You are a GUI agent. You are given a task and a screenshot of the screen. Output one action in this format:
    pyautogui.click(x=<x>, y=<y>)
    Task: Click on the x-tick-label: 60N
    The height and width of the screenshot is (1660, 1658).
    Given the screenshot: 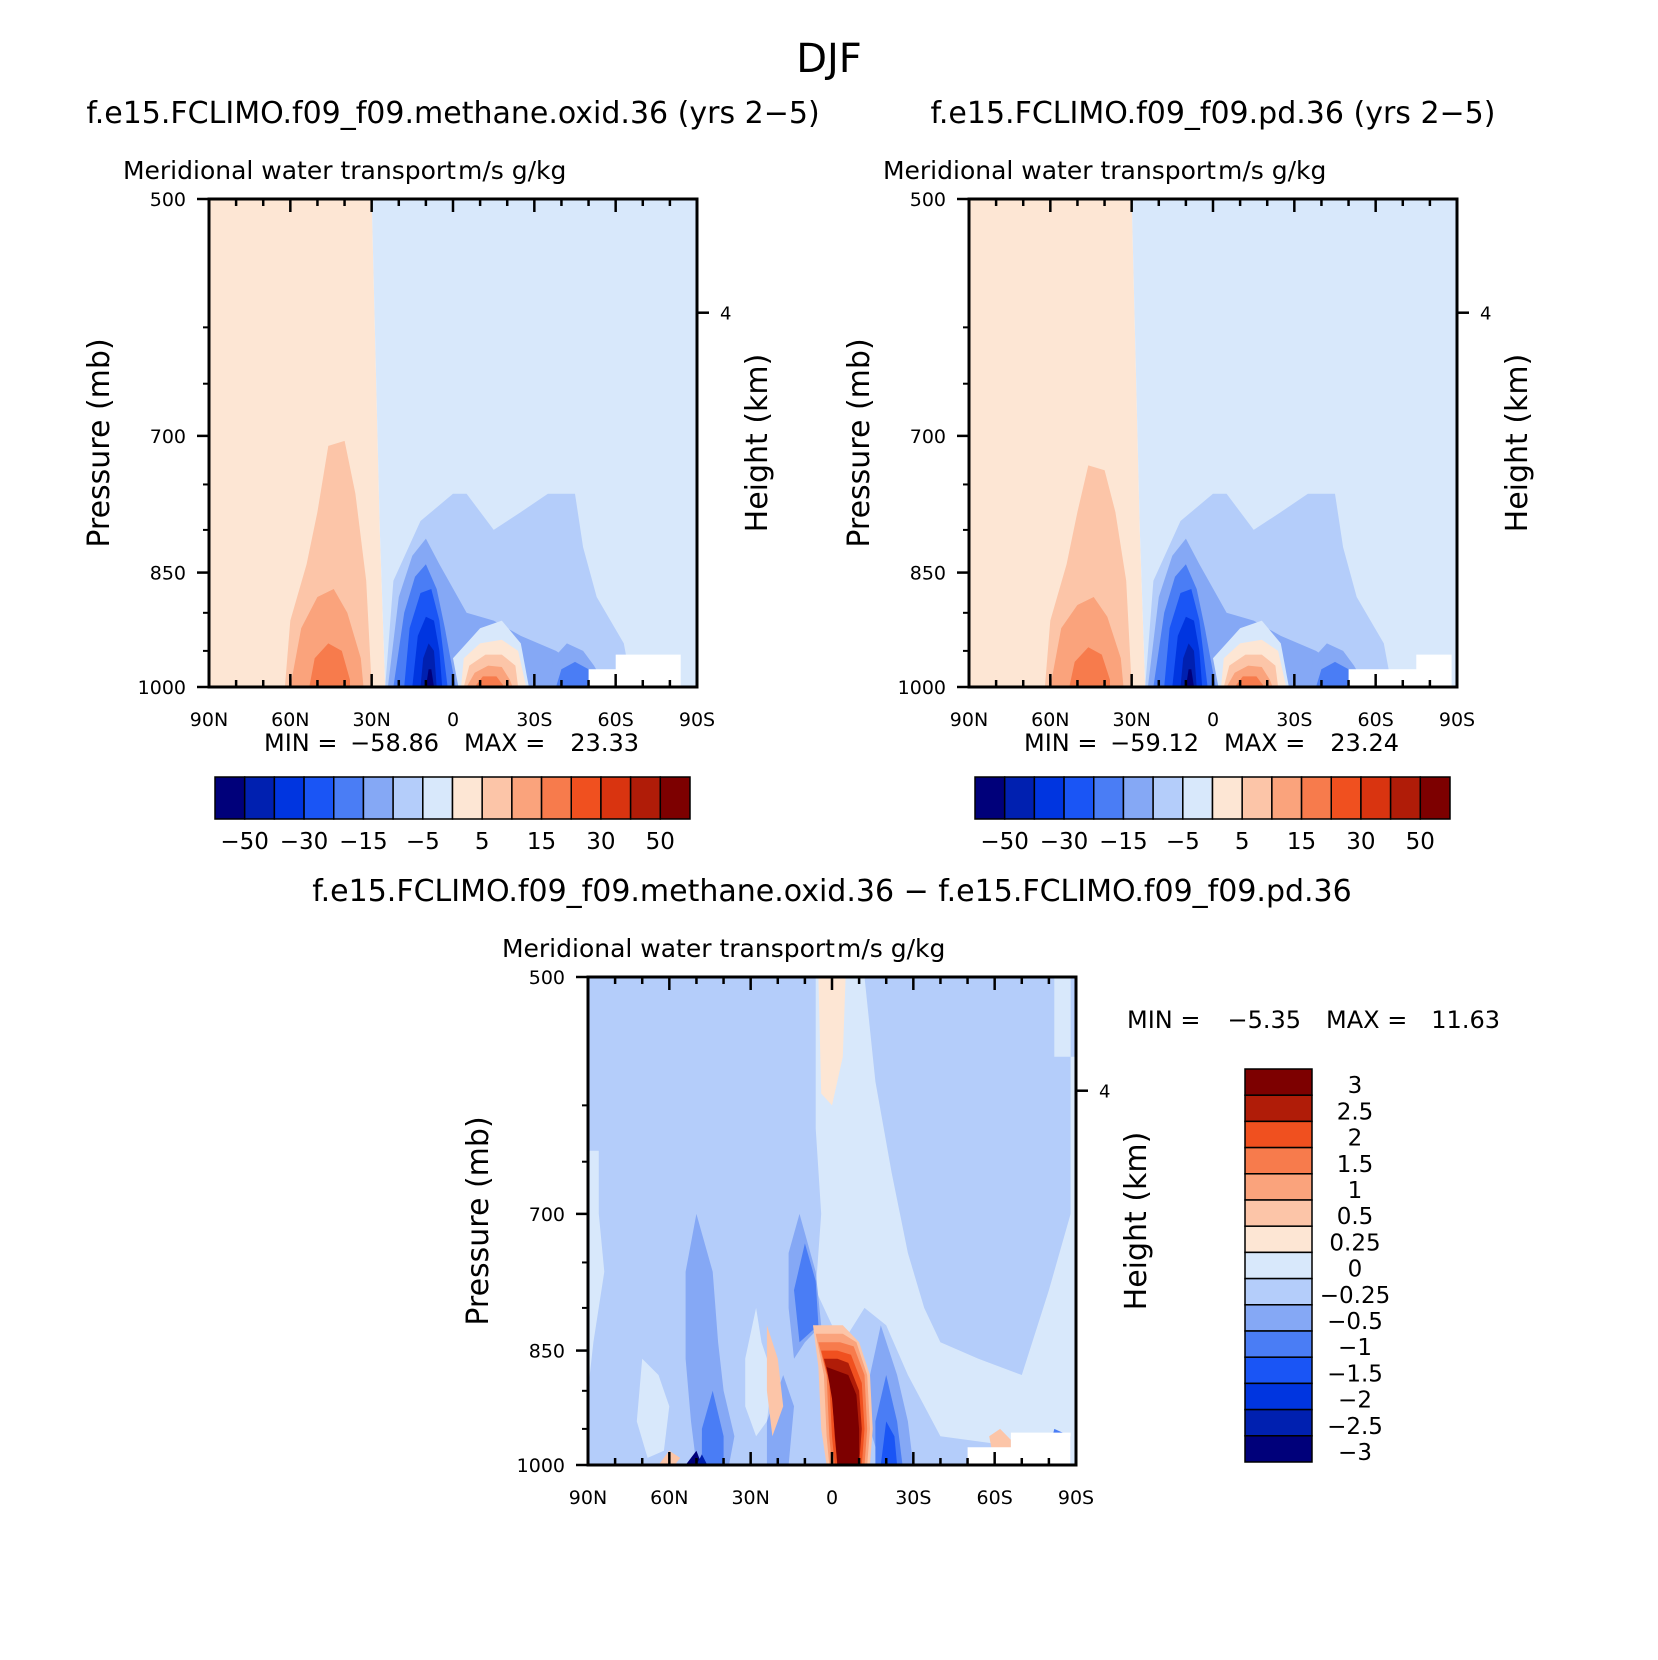 What is the action you would take?
    pyautogui.click(x=669, y=1498)
    